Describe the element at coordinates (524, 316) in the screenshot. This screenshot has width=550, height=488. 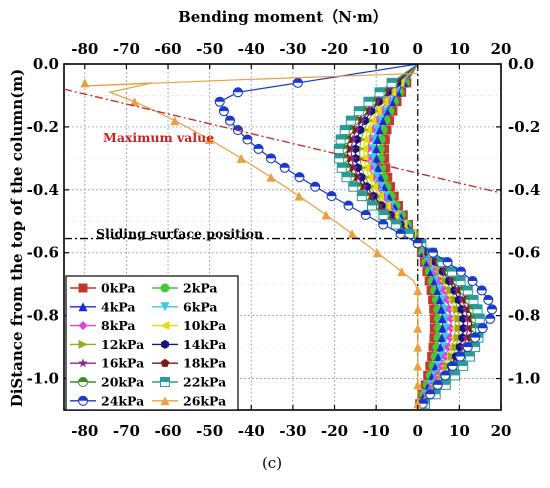
I see `y-tick-label-right: -0.8` at that location.